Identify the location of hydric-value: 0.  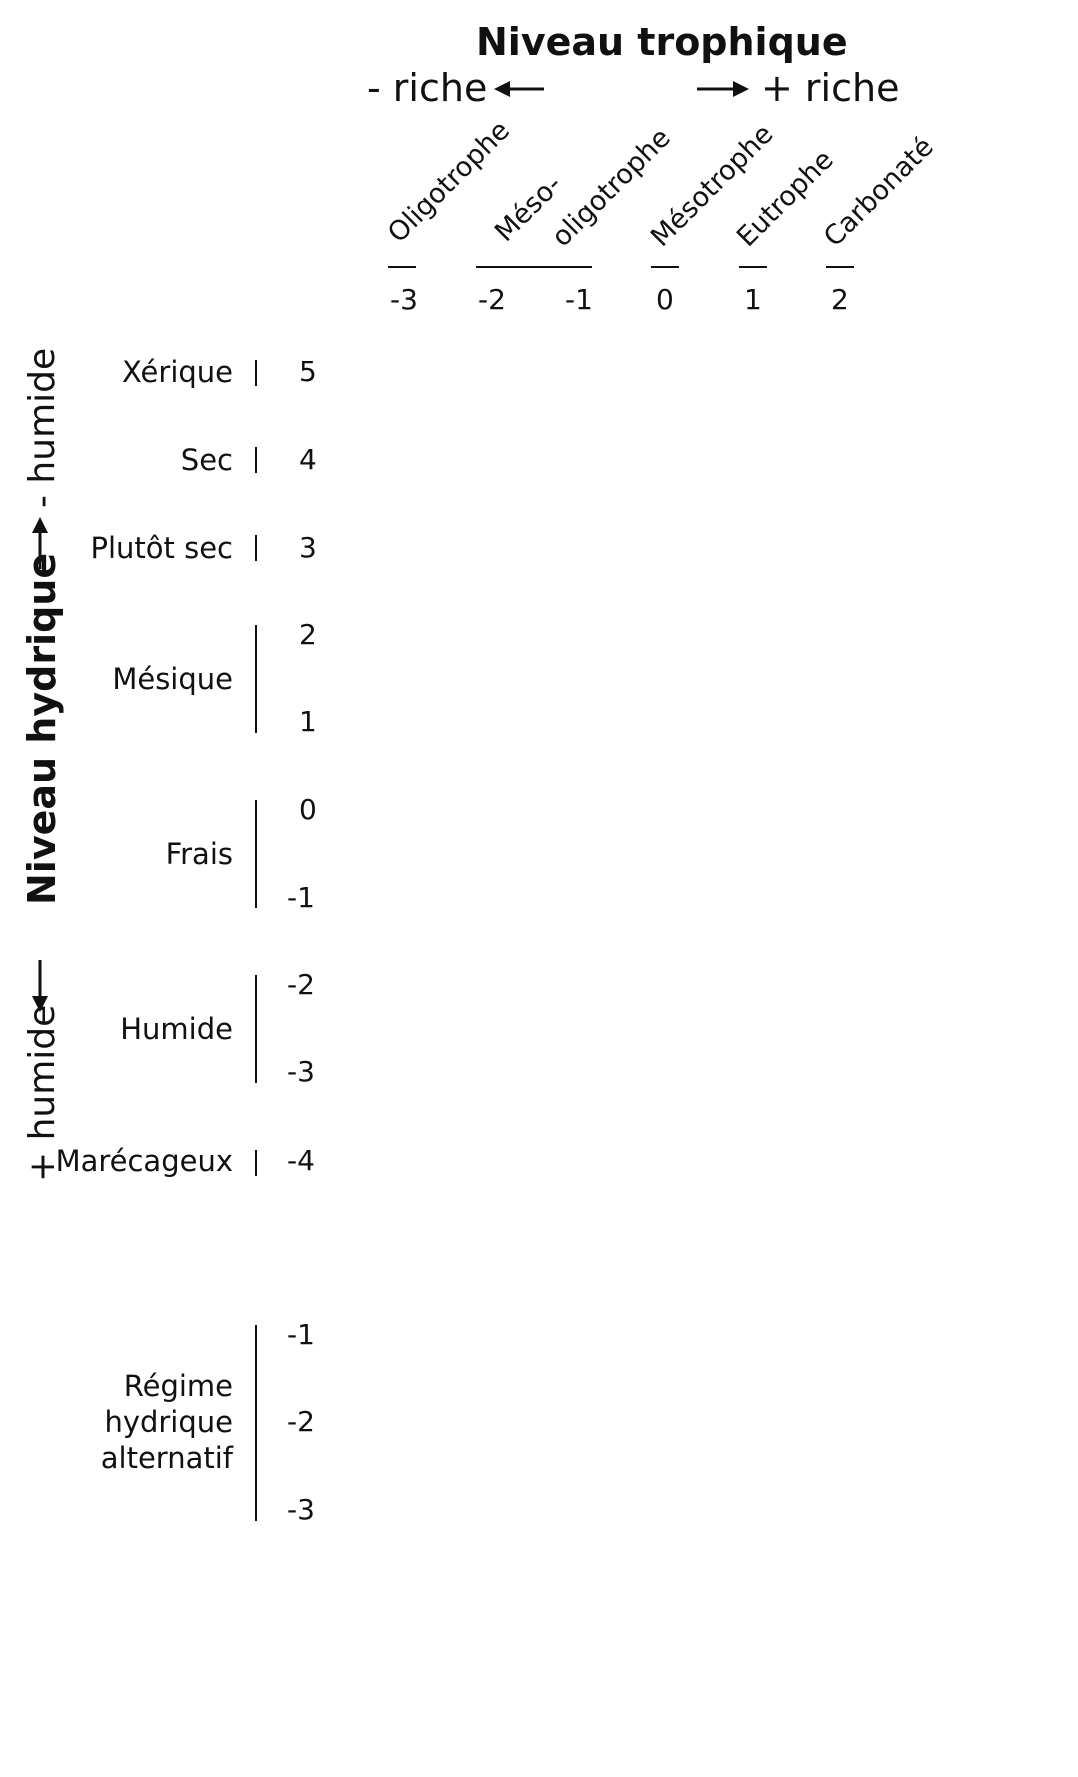
(308, 809).